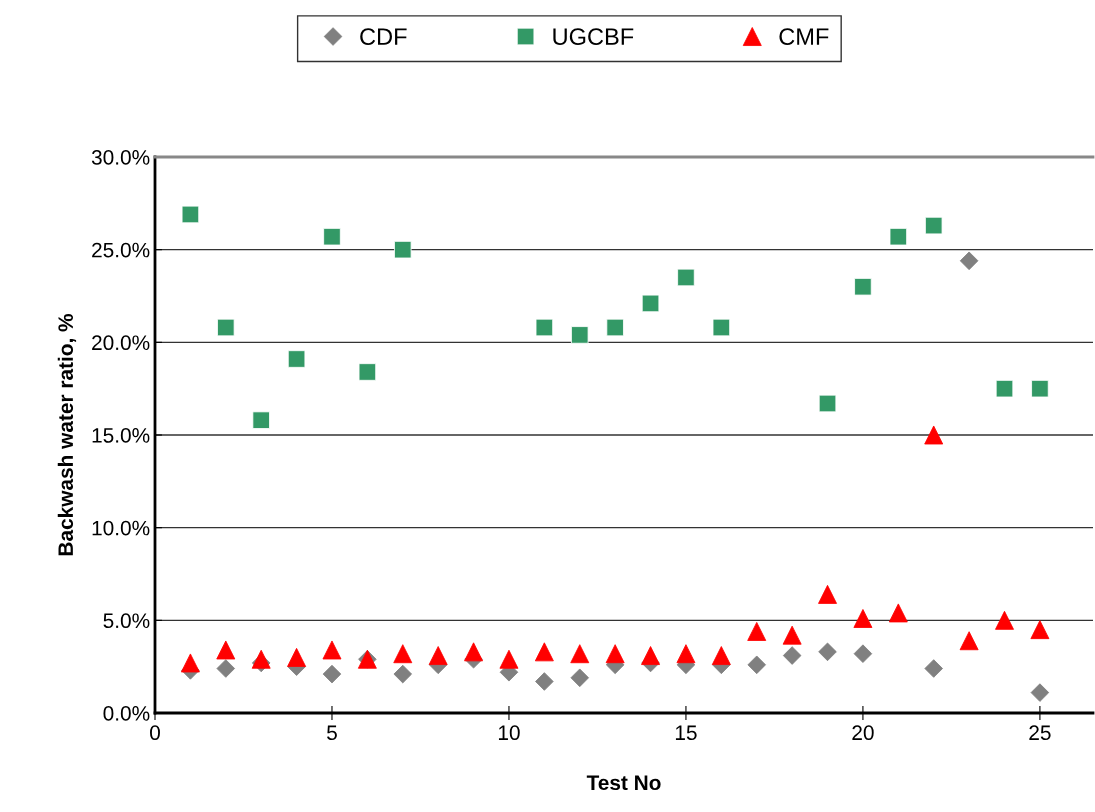  Describe the element at coordinates (383, 37) in the screenshot. I see `legend-label: CDF` at that location.